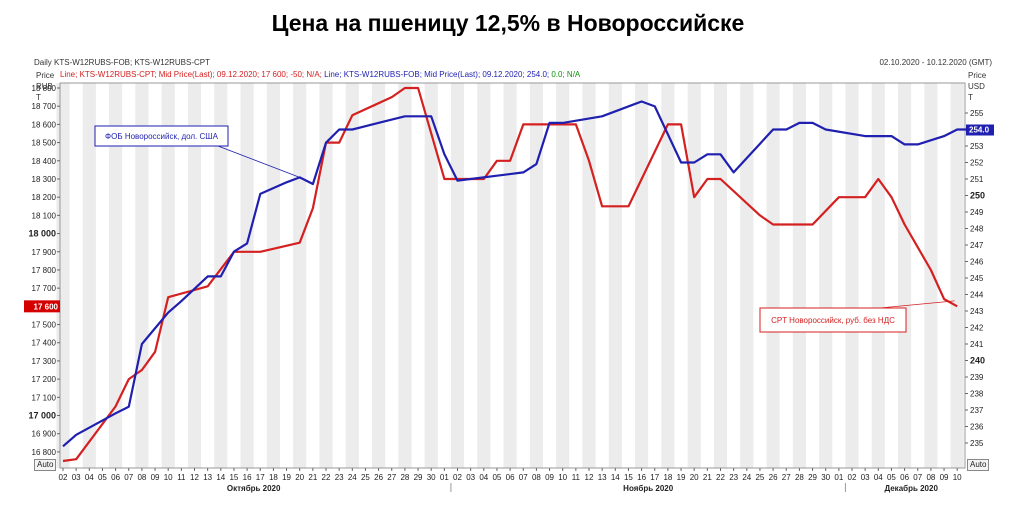 The height and width of the screenshot is (507, 1016). Describe the element at coordinates (44, 325) in the screenshot. I see `left-axis-tick-label: 17 500` at that location.